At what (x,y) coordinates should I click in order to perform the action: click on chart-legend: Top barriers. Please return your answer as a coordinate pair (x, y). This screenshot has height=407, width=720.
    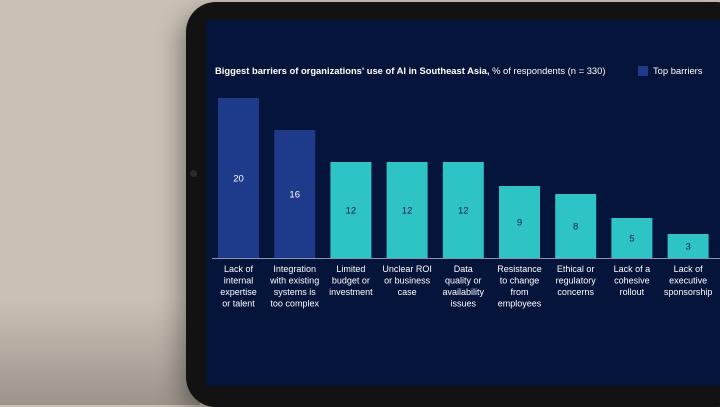
    Looking at the image, I should click on (670, 70).